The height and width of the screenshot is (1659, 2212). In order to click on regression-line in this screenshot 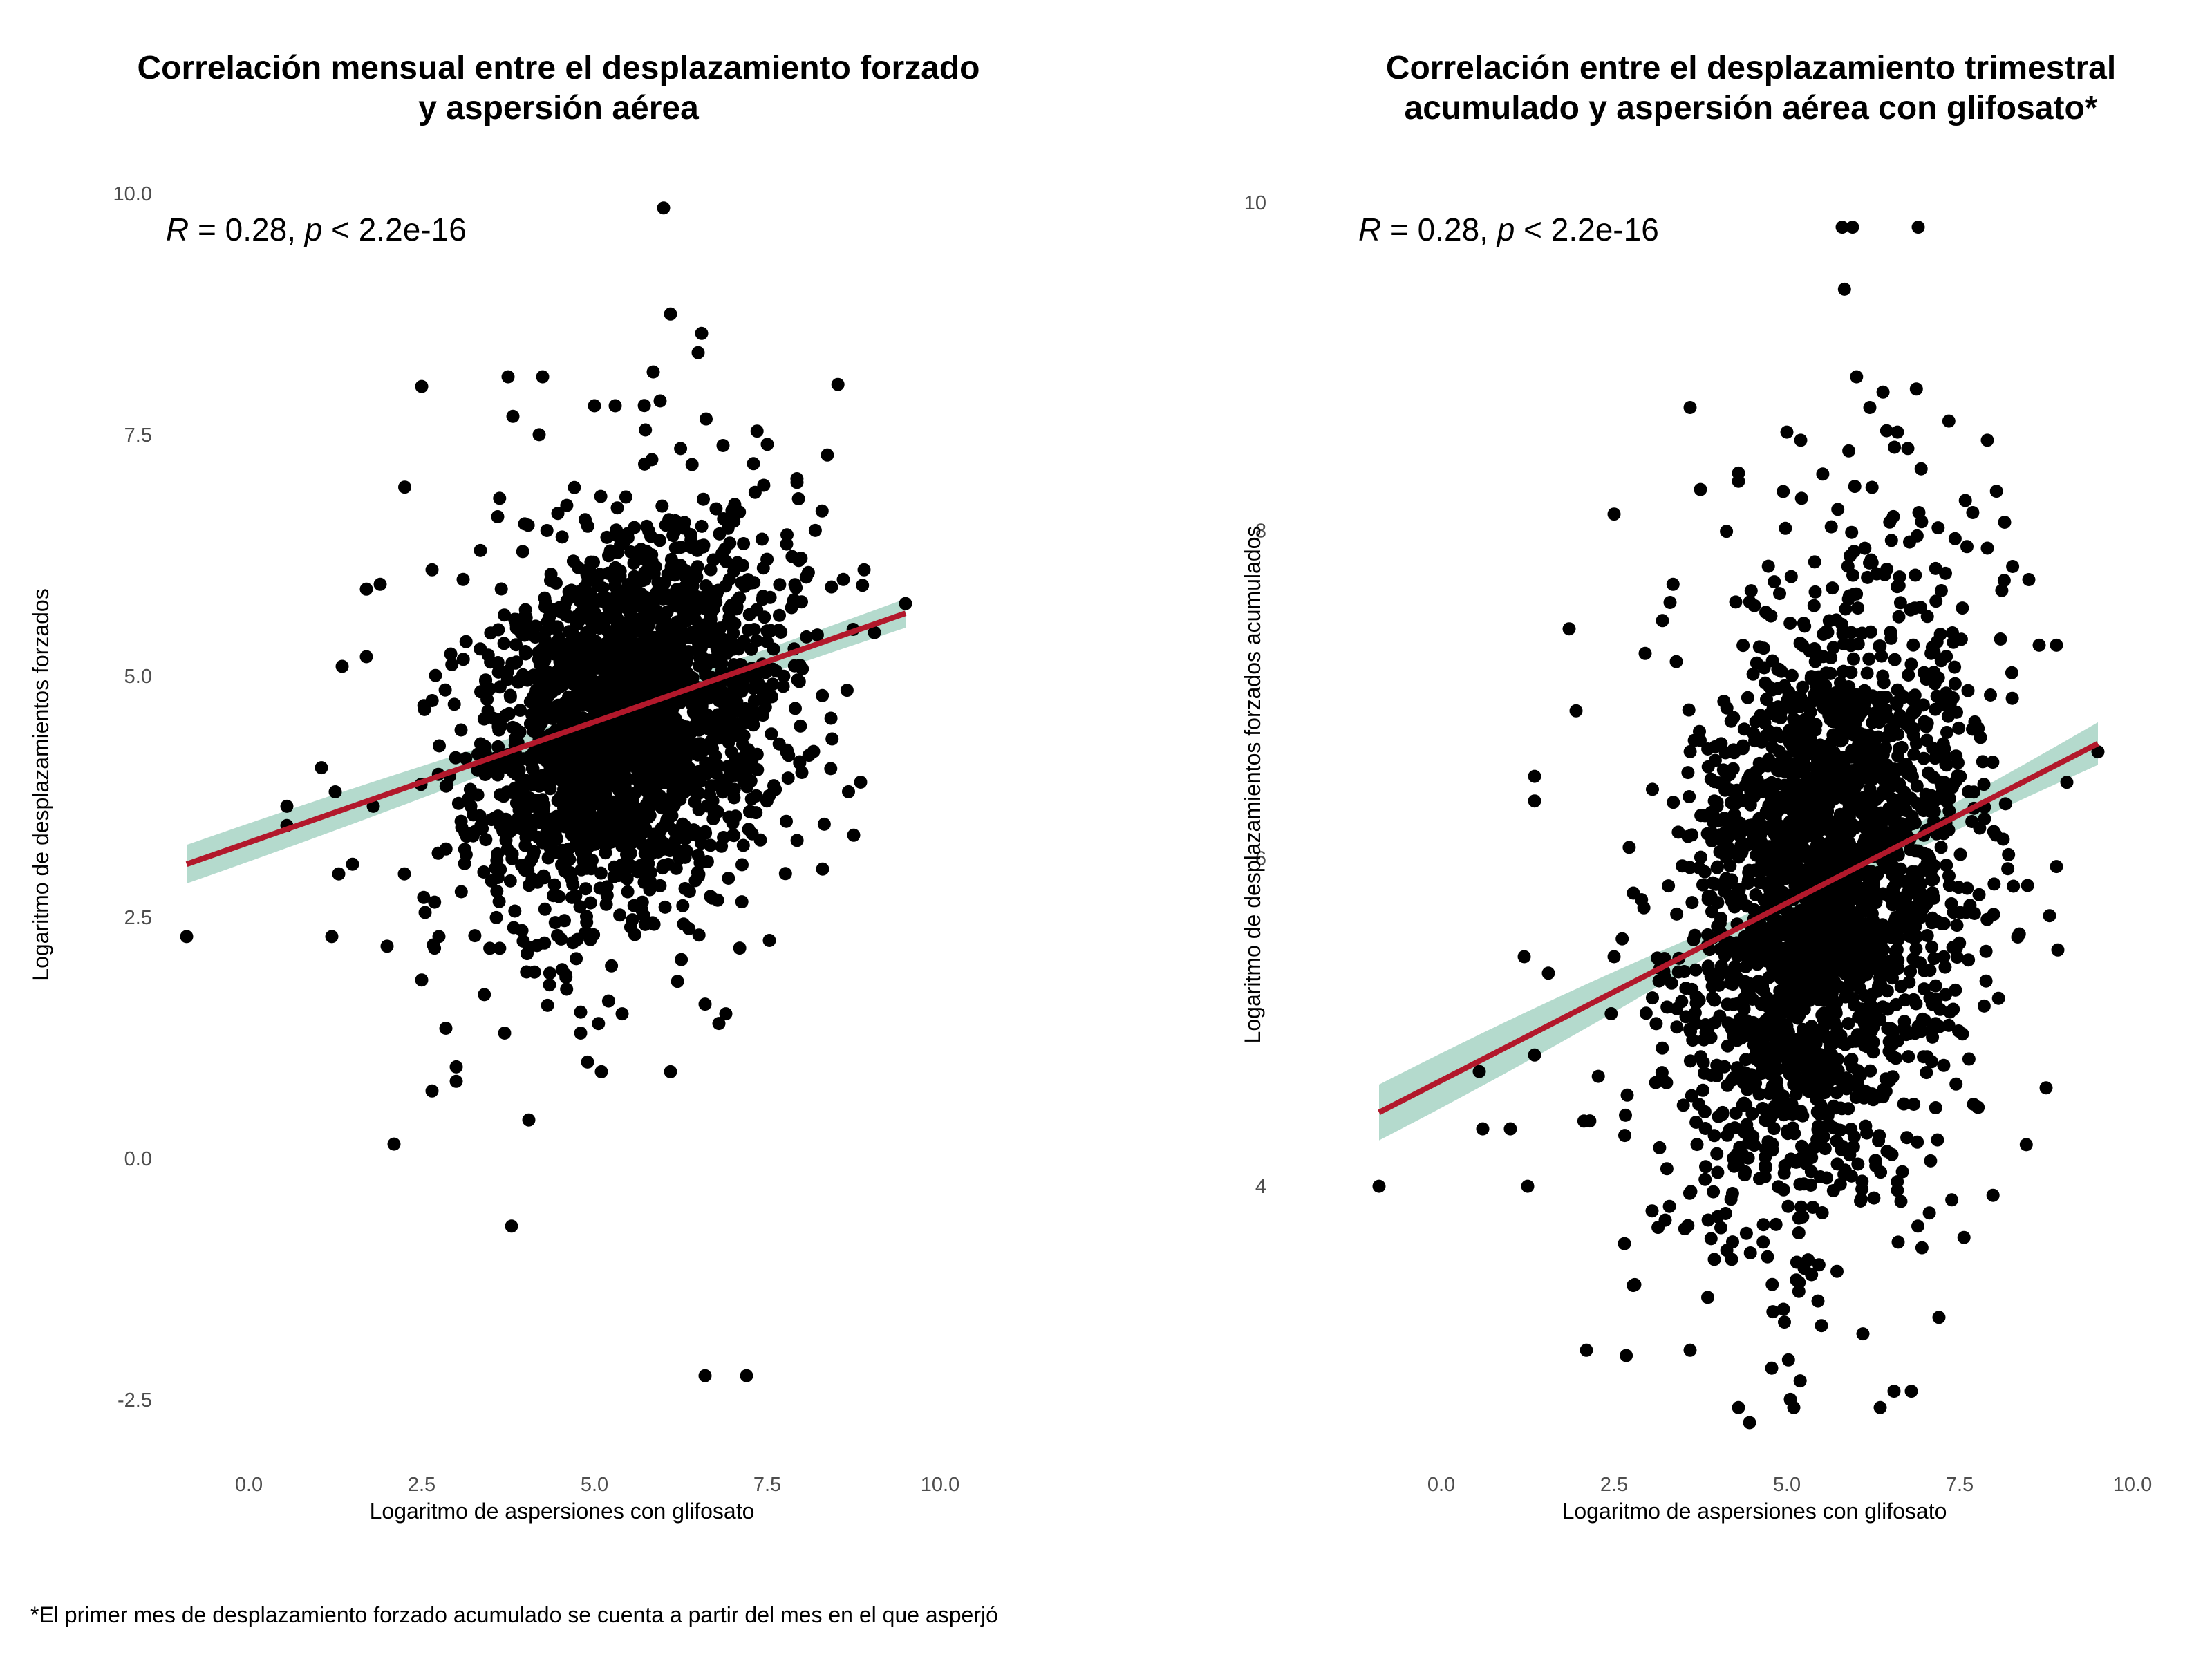, I will do `click(546, 739)`.